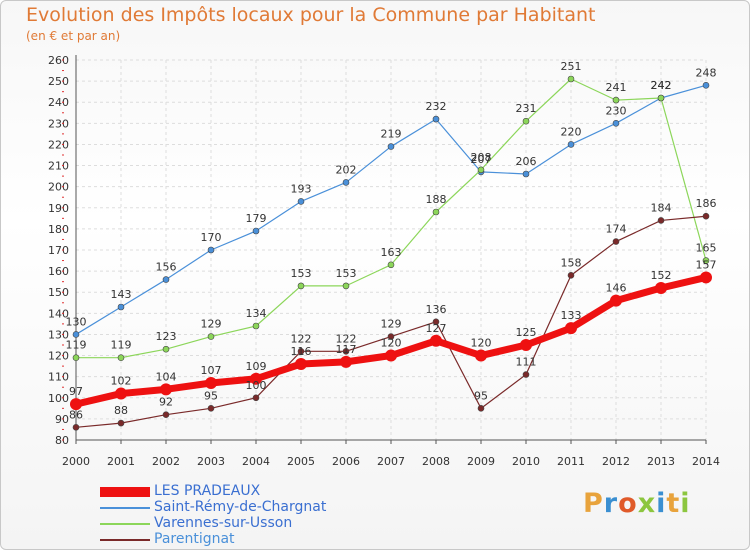  I want to click on data-label: 208, so click(481, 157).